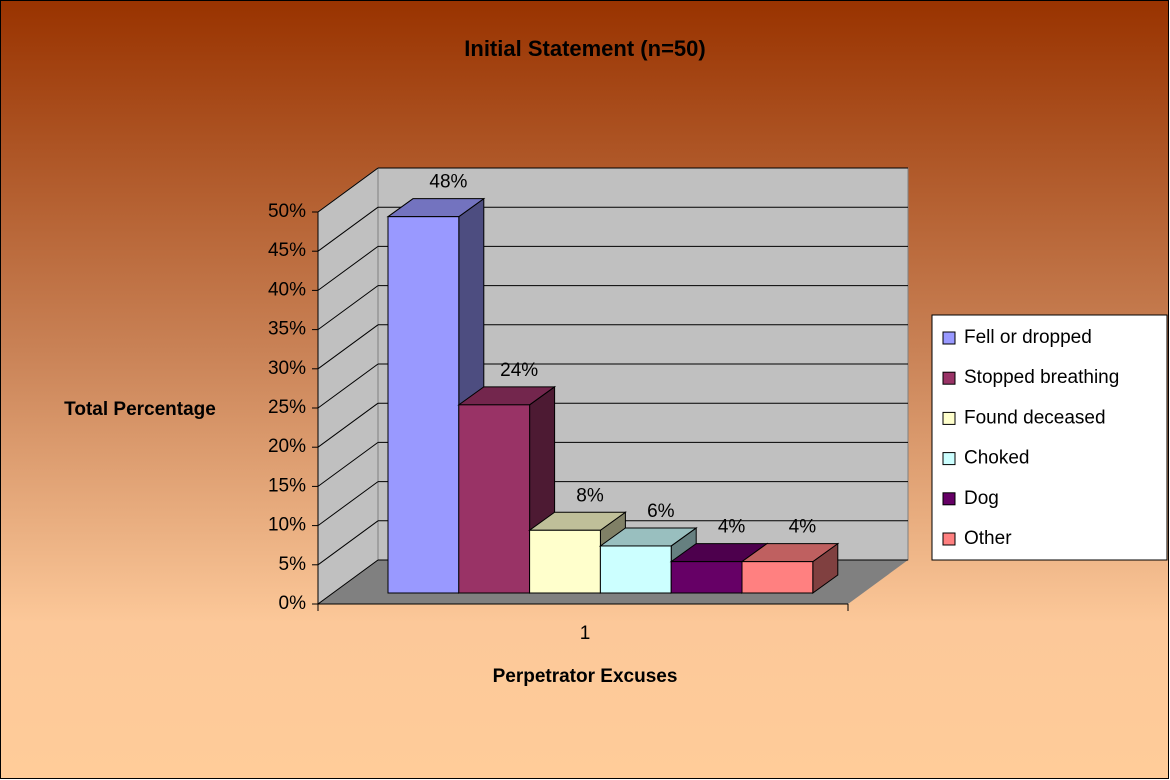 The width and height of the screenshot is (1170, 780). I want to click on y-tick-label: 5%, so click(293, 564).